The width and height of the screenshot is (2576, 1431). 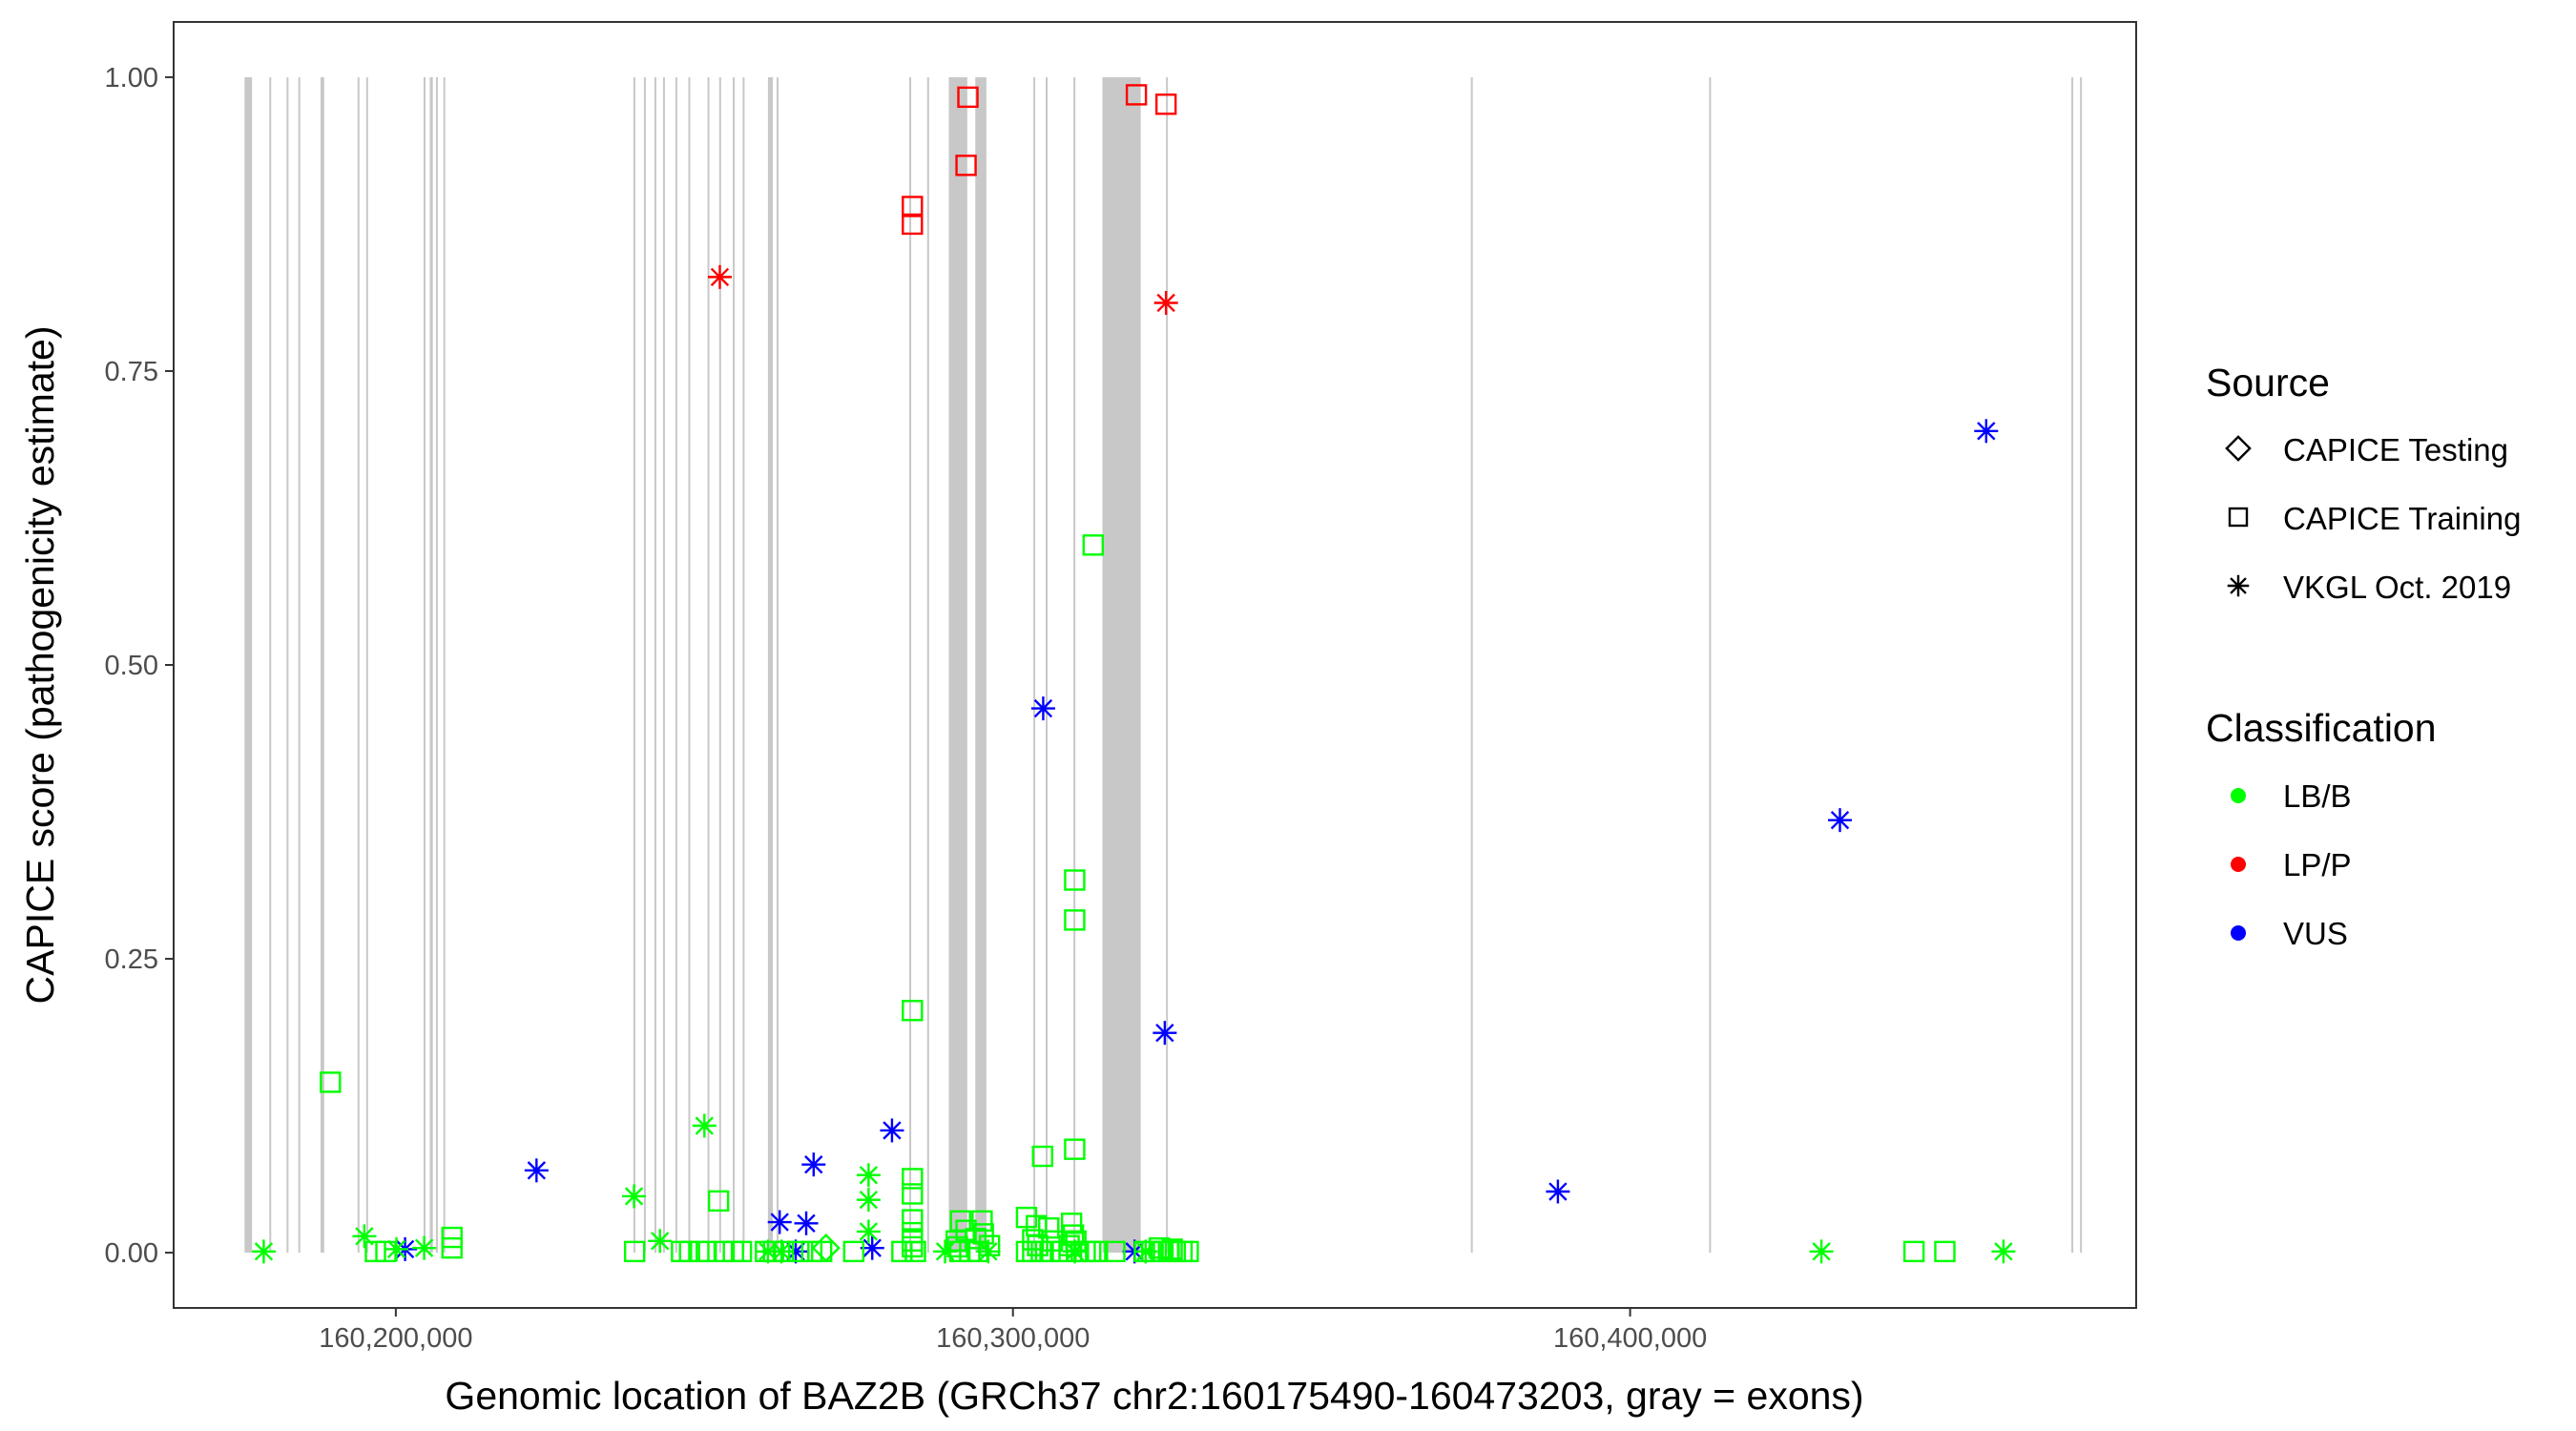 I want to click on y-tick-label: 0.75, so click(x=131, y=372).